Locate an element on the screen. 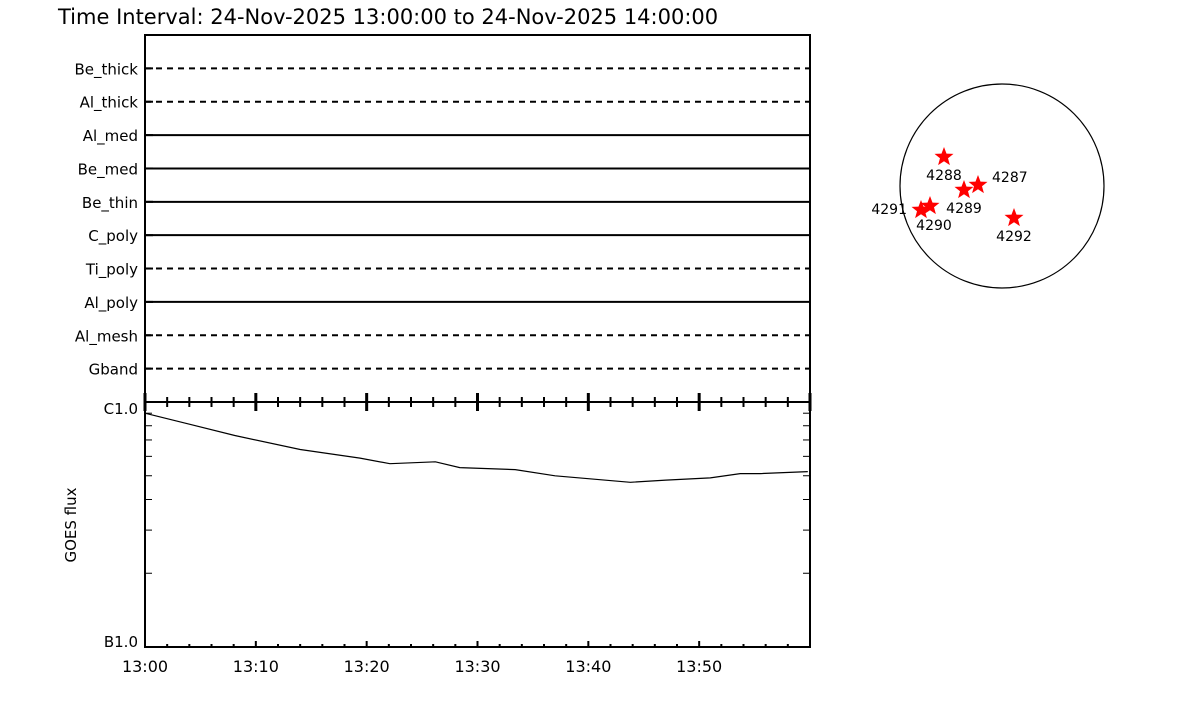 The width and height of the screenshot is (1200, 704). y-tick-label: B1.0 is located at coordinates (121, 642).